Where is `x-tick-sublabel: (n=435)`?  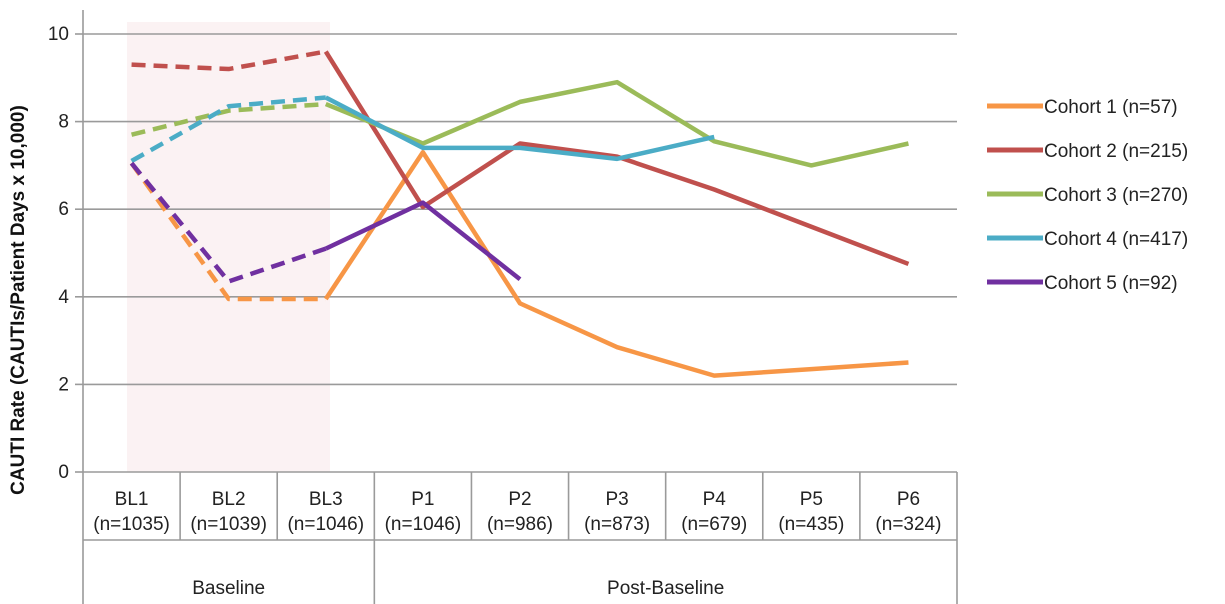 x-tick-sublabel: (n=435) is located at coordinates (811, 524).